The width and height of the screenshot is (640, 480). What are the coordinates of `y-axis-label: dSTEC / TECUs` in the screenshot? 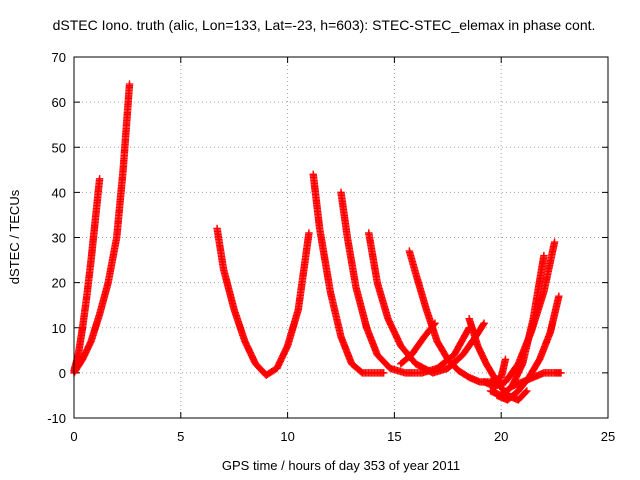 It's located at (14, 236).